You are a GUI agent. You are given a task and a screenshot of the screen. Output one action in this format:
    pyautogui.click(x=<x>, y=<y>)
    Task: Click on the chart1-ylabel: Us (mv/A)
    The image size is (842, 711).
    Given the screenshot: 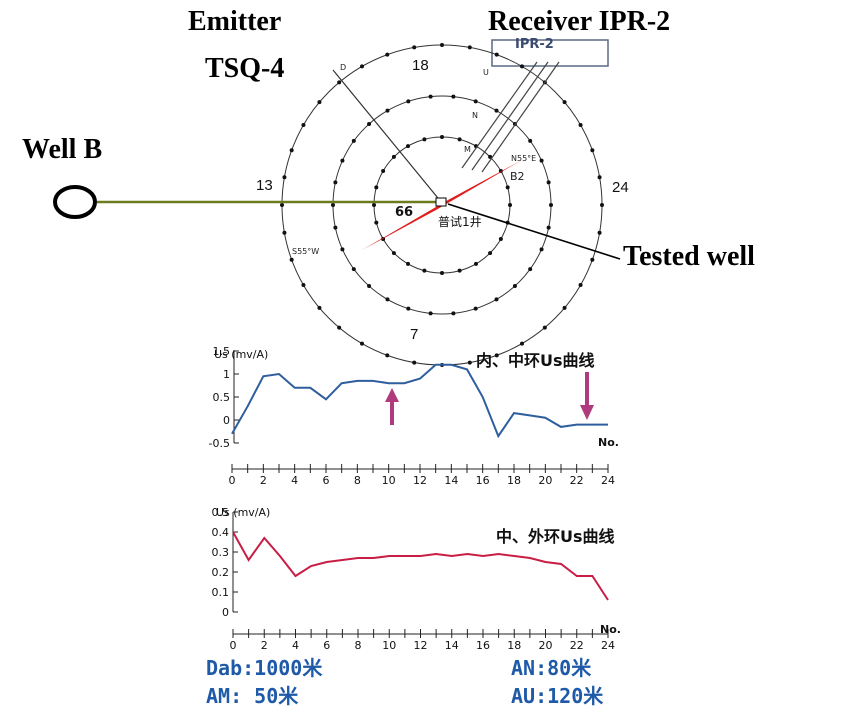 What is the action you would take?
    pyautogui.click(x=241, y=354)
    